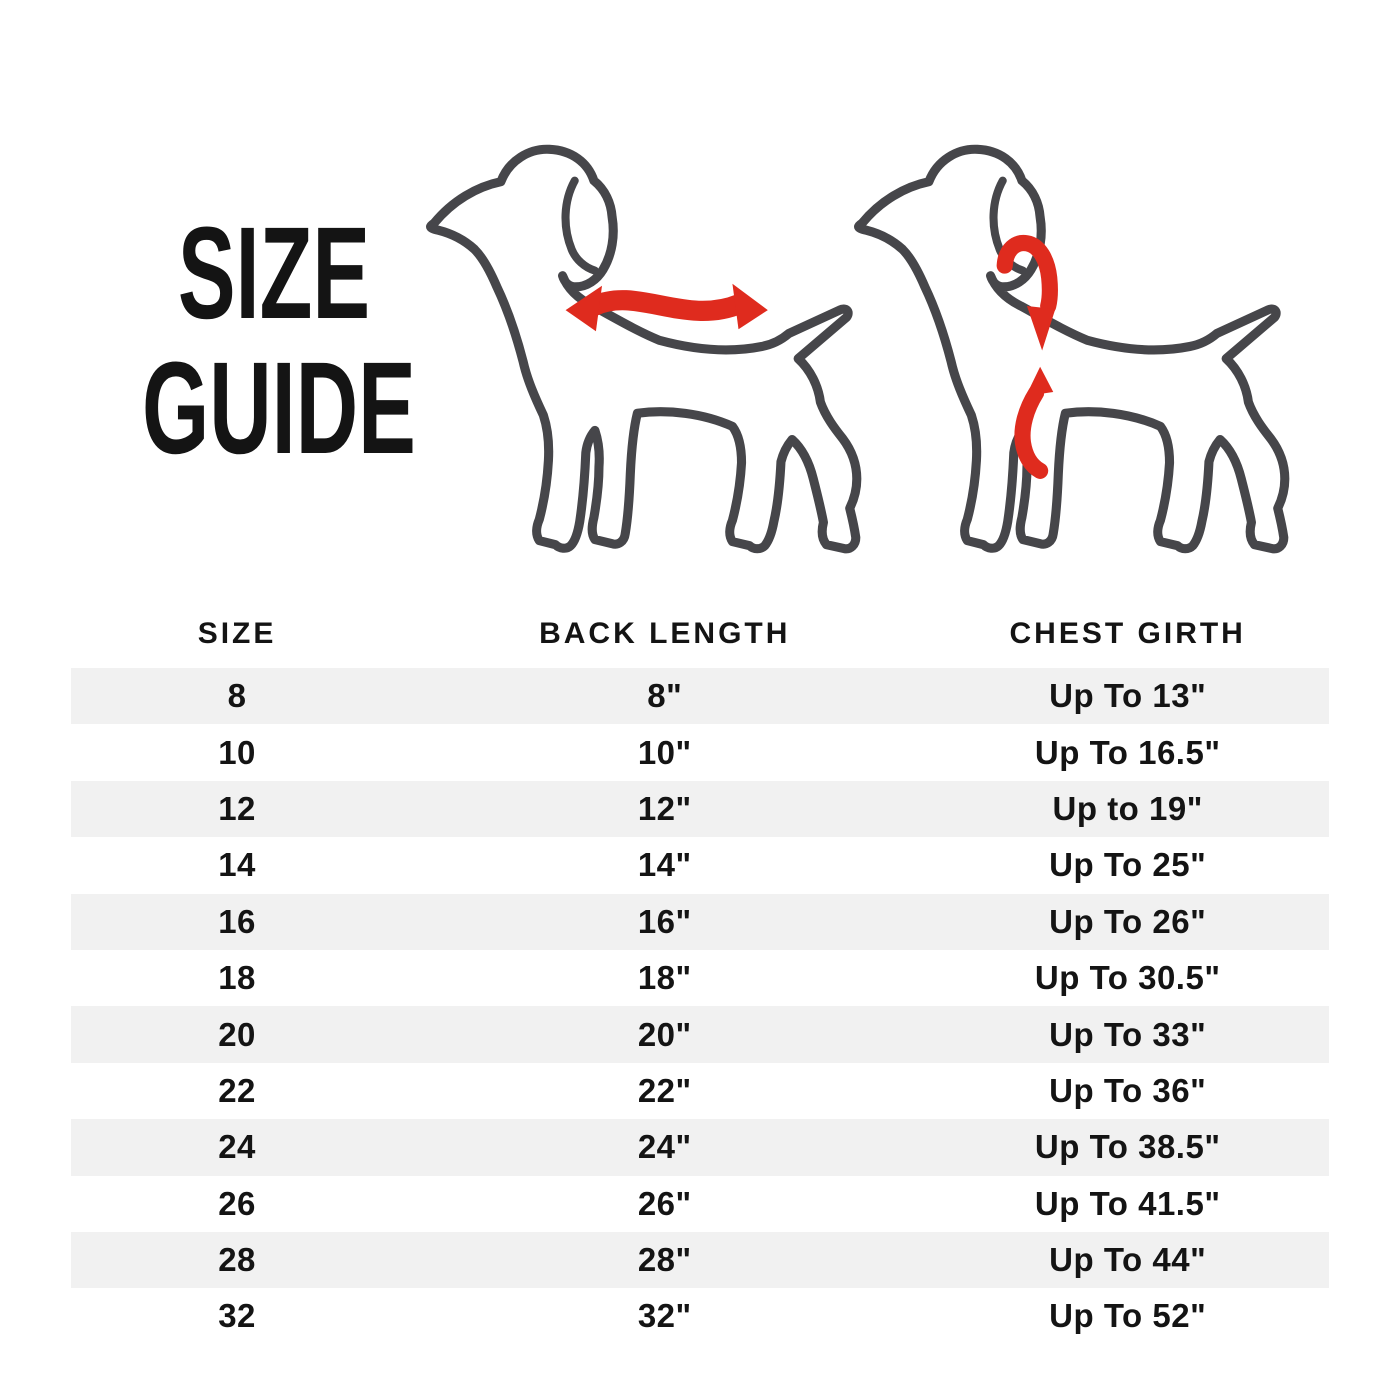 This screenshot has width=1400, height=1400. Describe the element at coordinates (700, 921) in the screenshot. I see `table-row: 16 16" Up To 26"` at that location.